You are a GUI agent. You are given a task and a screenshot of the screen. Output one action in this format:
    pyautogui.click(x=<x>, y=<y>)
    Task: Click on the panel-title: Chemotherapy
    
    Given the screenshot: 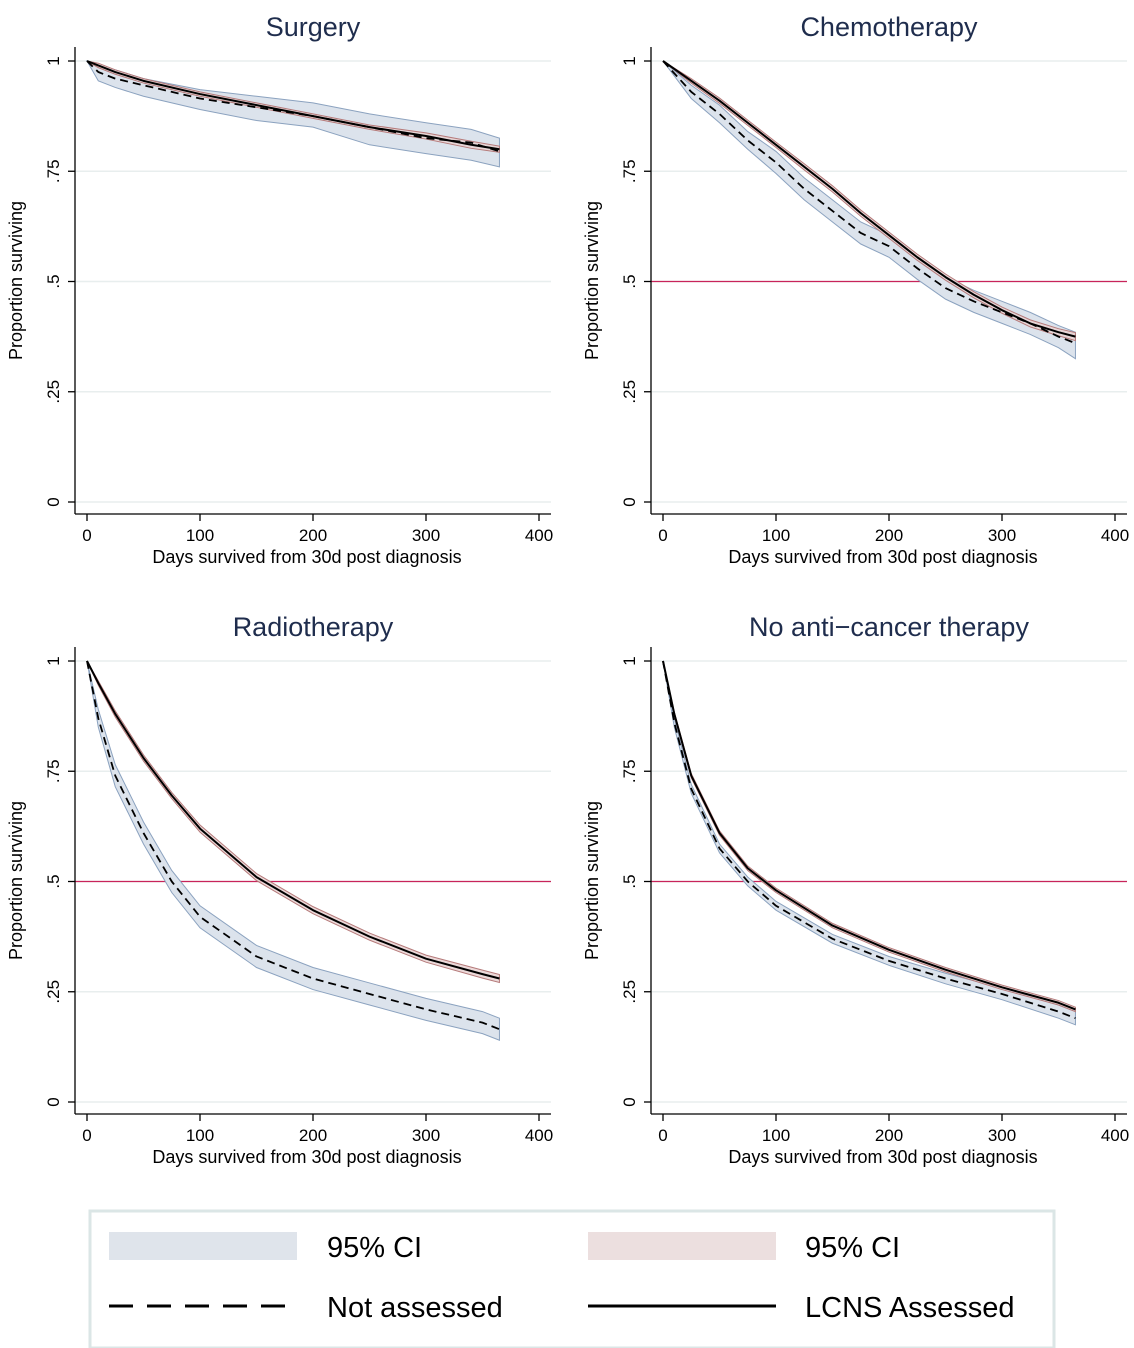 What is the action you would take?
    pyautogui.click(x=889, y=27)
    